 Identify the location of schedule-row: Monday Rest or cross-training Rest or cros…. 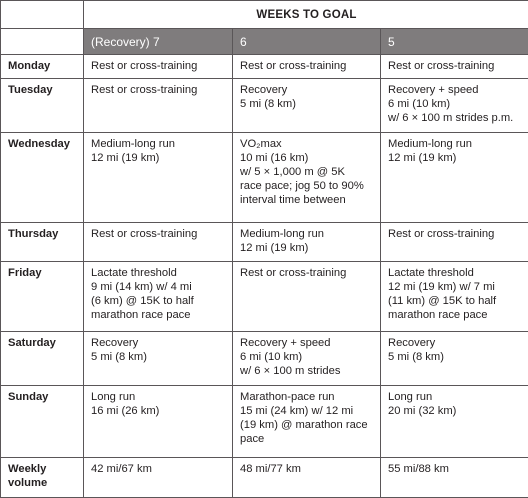
(264, 66).